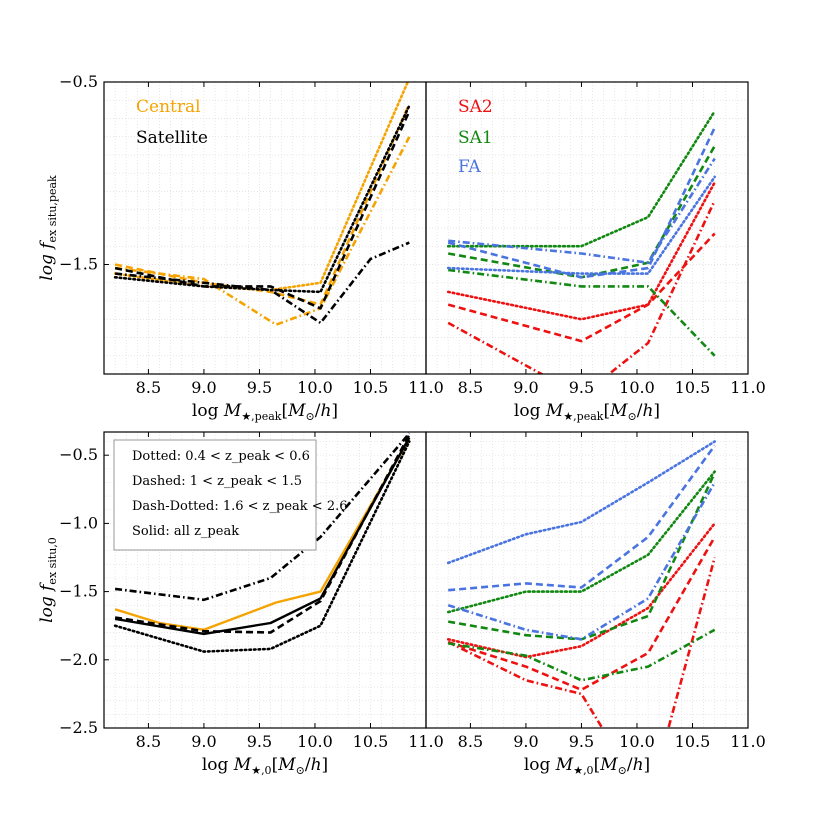  What do you see at coordinates (217, 481) in the screenshot?
I see `legend-dashed: Dashed: 1 < z_peak < 1.5` at bounding box center [217, 481].